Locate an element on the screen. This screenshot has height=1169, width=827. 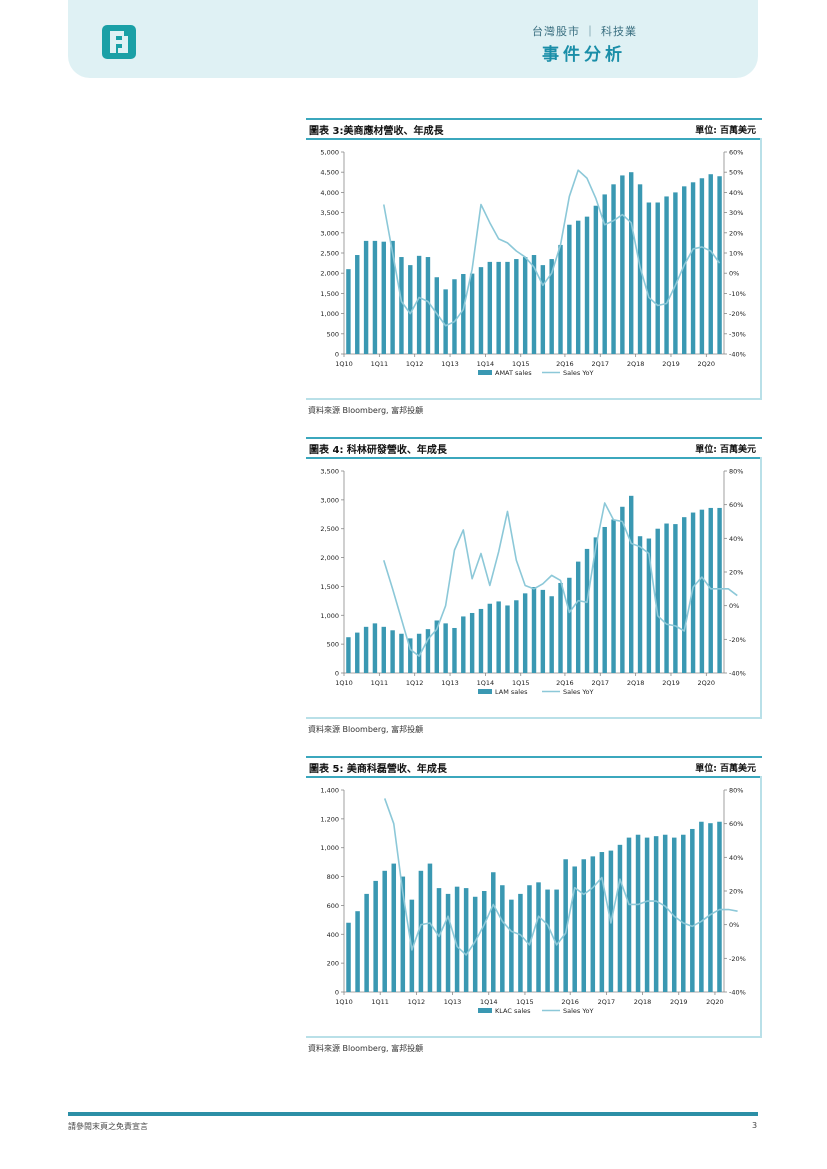
footer-disclaimer: 請參閱末頁之免責宣言 is located at coordinates (108, 1126).